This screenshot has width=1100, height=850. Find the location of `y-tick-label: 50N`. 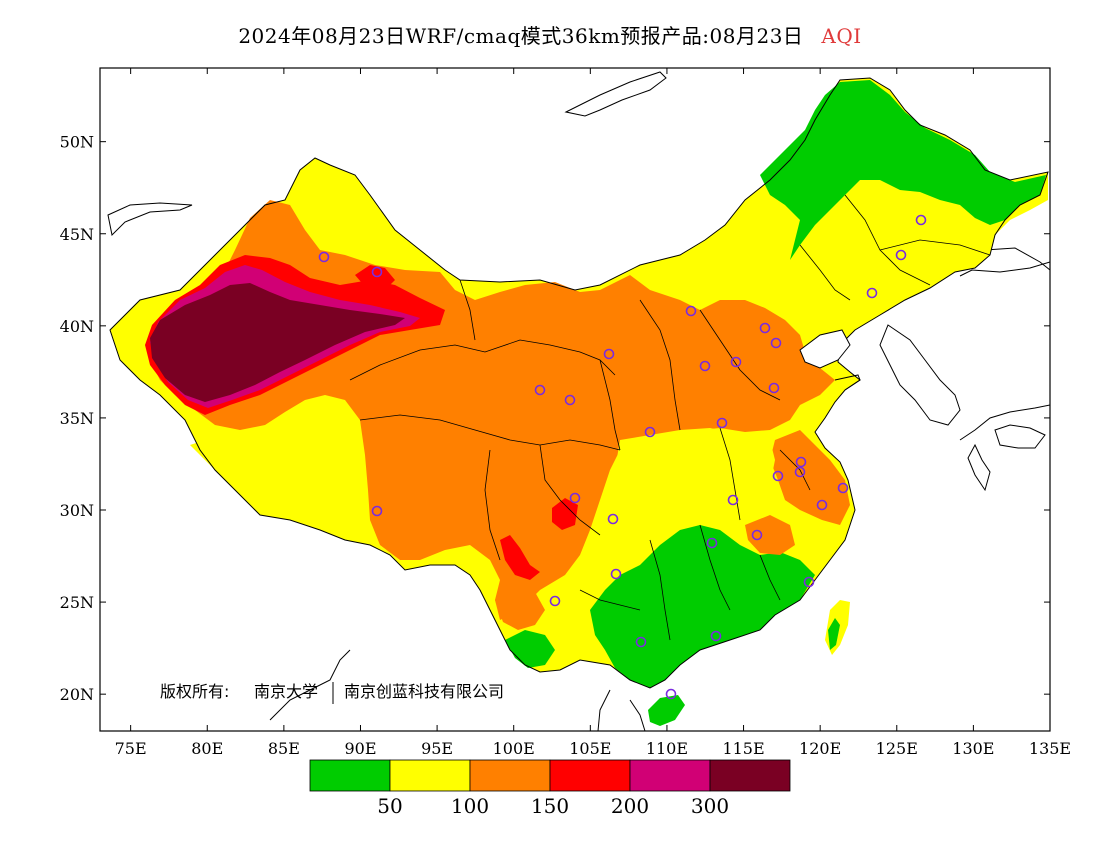

y-tick-label: 50N is located at coordinates (77, 142).